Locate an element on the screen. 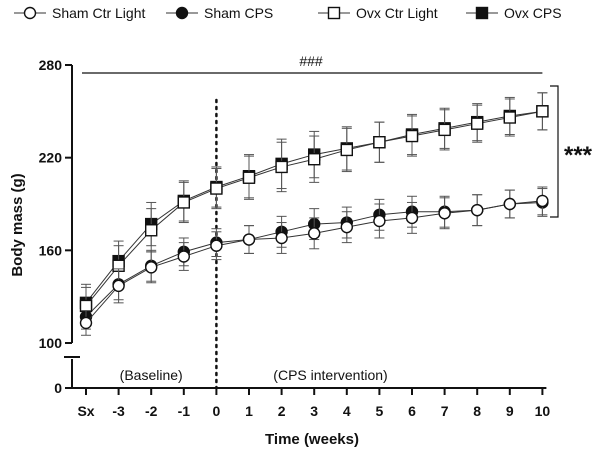 The height and width of the screenshot is (455, 604). y-tick-label: 100 is located at coordinates (51, 343).